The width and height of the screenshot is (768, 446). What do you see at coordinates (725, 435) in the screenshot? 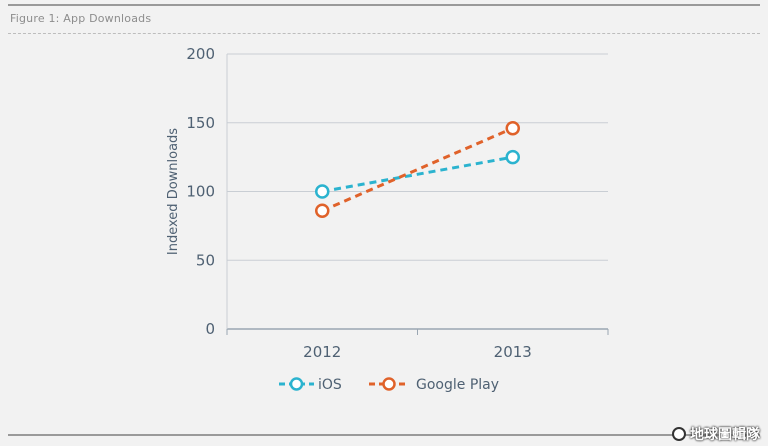
I see `watermark-text: 地球圖輯隊` at bounding box center [725, 435].